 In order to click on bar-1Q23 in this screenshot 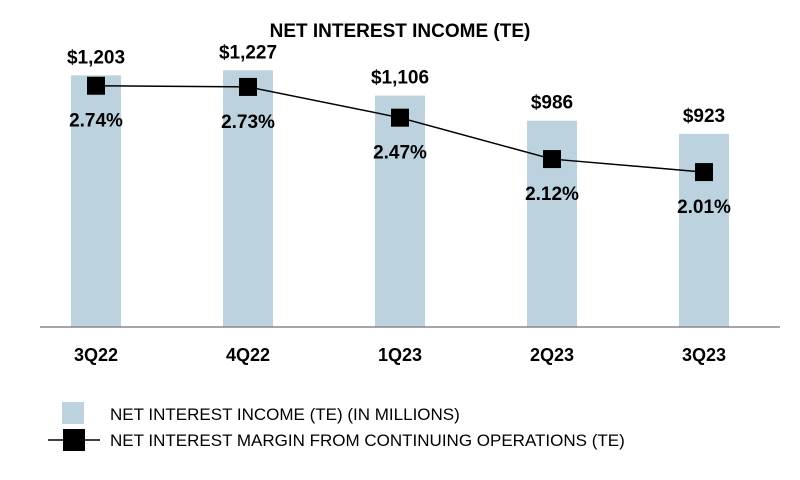, I will do `click(400, 211)`.